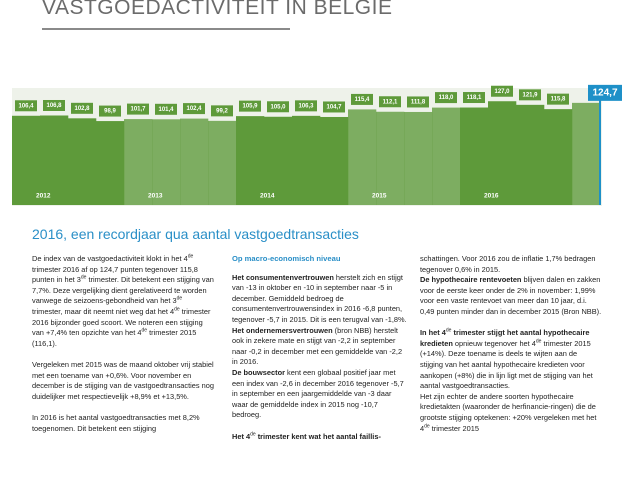 The image size is (640, 480). I want to click on value-label: 118,0, so click(446, 98).